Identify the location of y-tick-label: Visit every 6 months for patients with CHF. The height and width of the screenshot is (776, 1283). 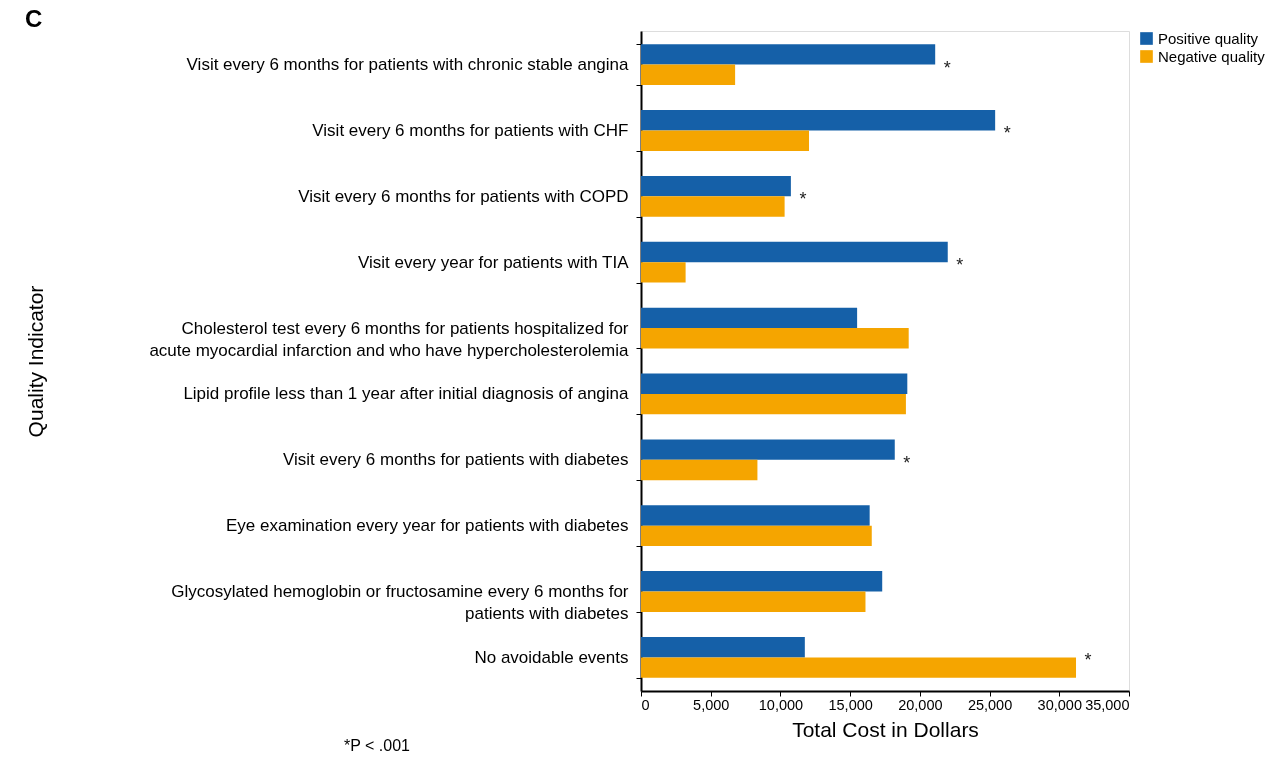
(470, 130).